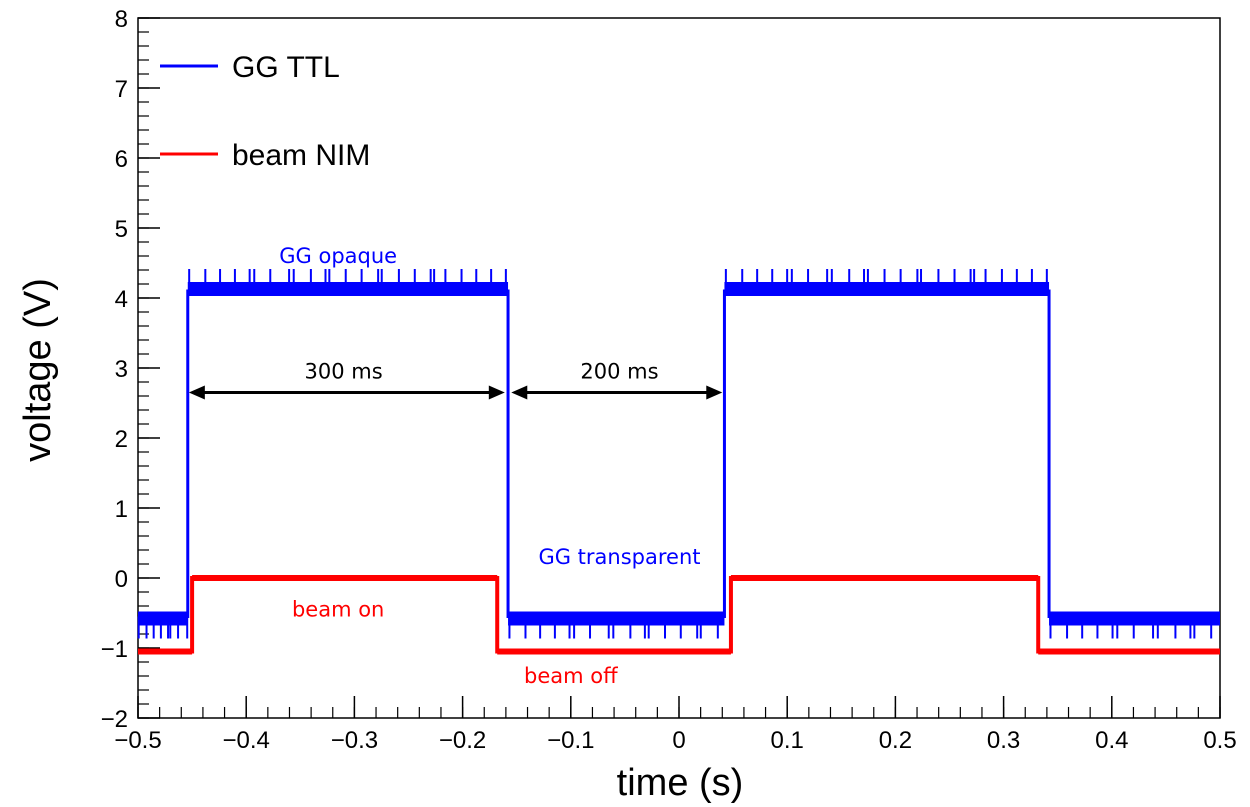 This screenshot has width=1250, height=807. Describe the element at coordinates (265, 111) in the screenshot. I see `legend: GG TTL beam NIM` at that location.